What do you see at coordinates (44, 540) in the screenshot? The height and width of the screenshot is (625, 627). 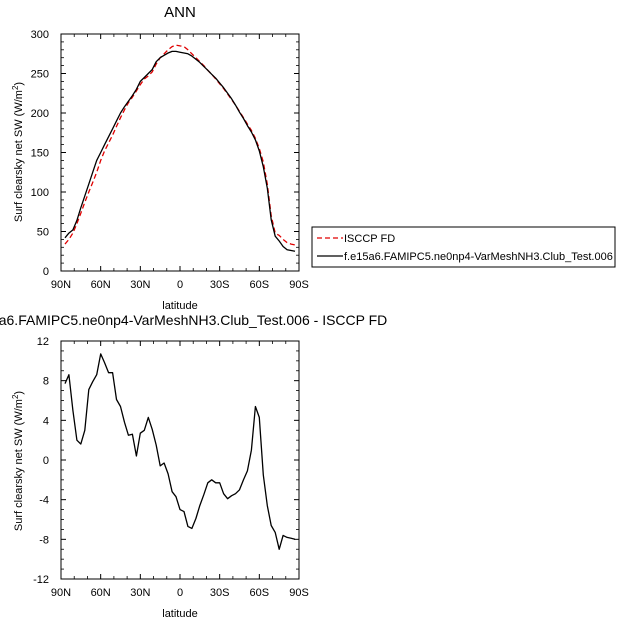 I see `y-tick-label: -8` at bounding box center [44, 540].